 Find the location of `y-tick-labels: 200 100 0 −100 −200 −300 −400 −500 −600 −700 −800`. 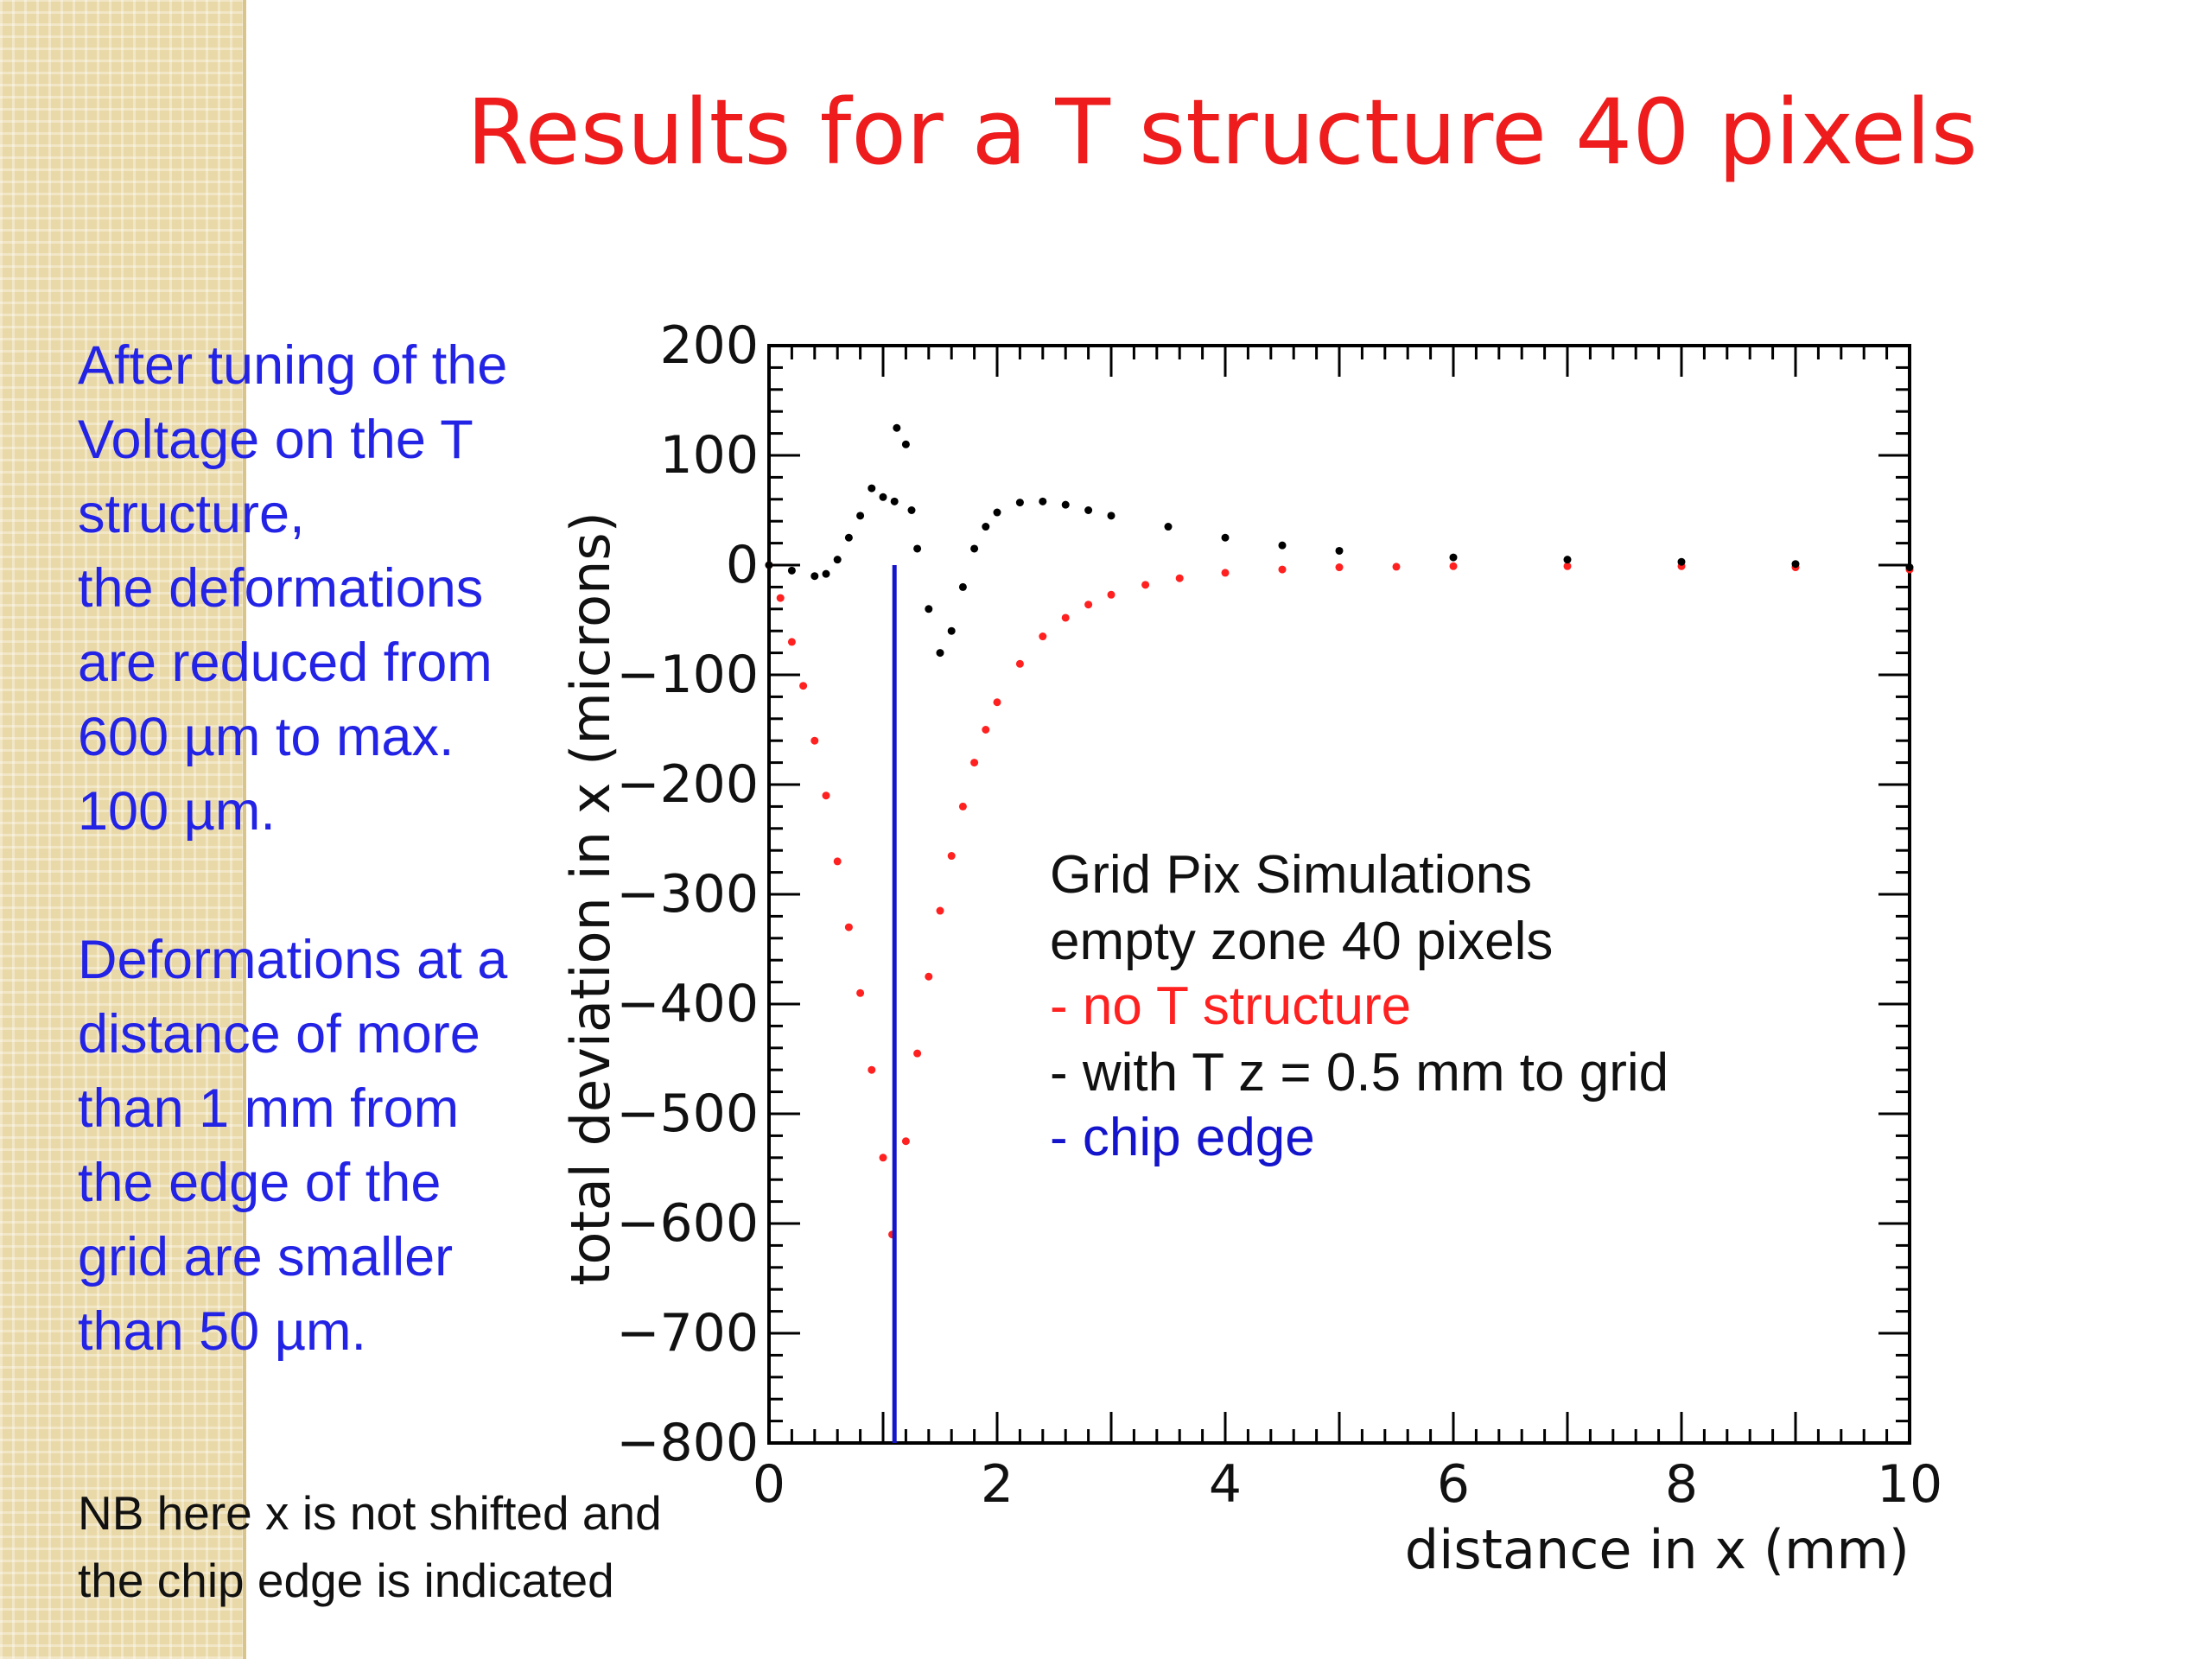

y-tick-labels: 200 100 0 −100 −200 −300 −400 −500 −600 −700 −800 is located at coordinates (687, 894).